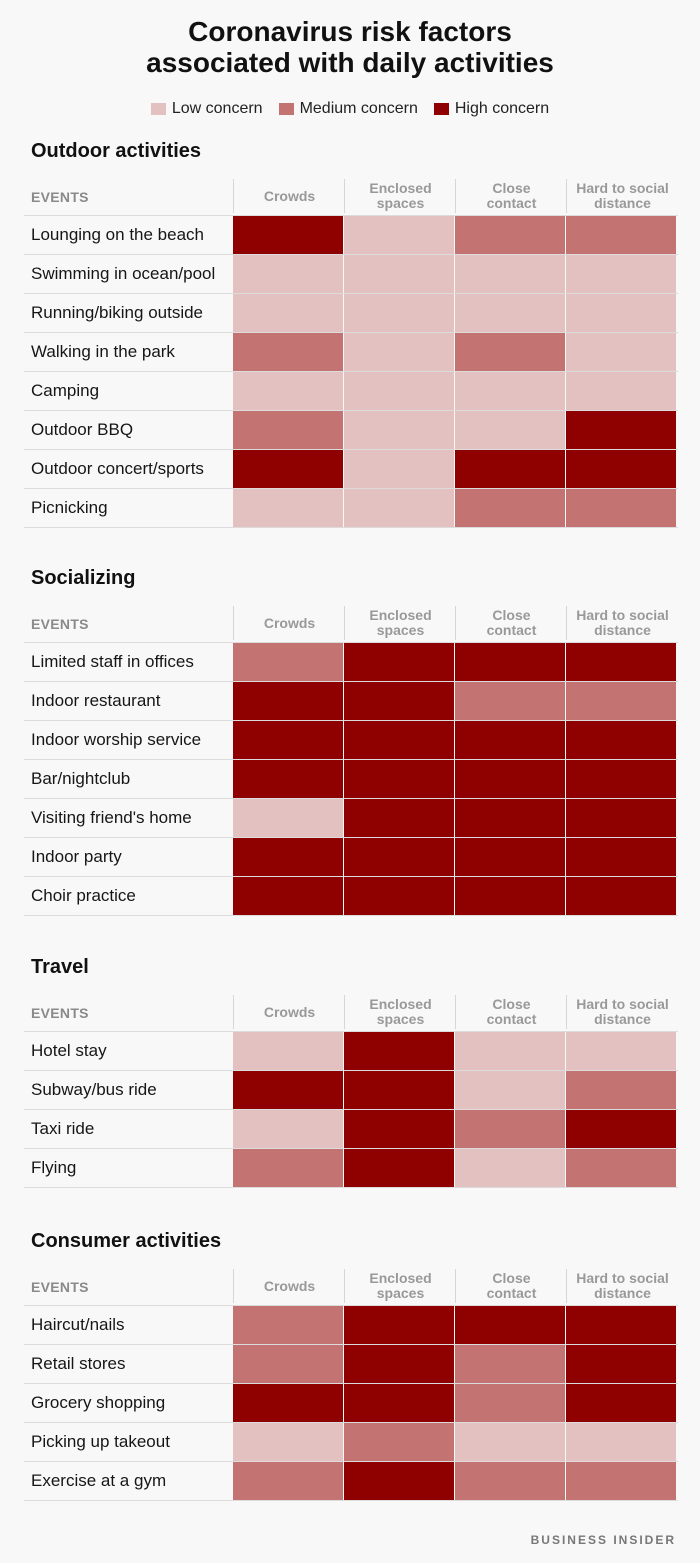 Image resolution: width=700 pixels, height=1563 pixels. I want to click on legend-swatch-medium, so click(286, 109).